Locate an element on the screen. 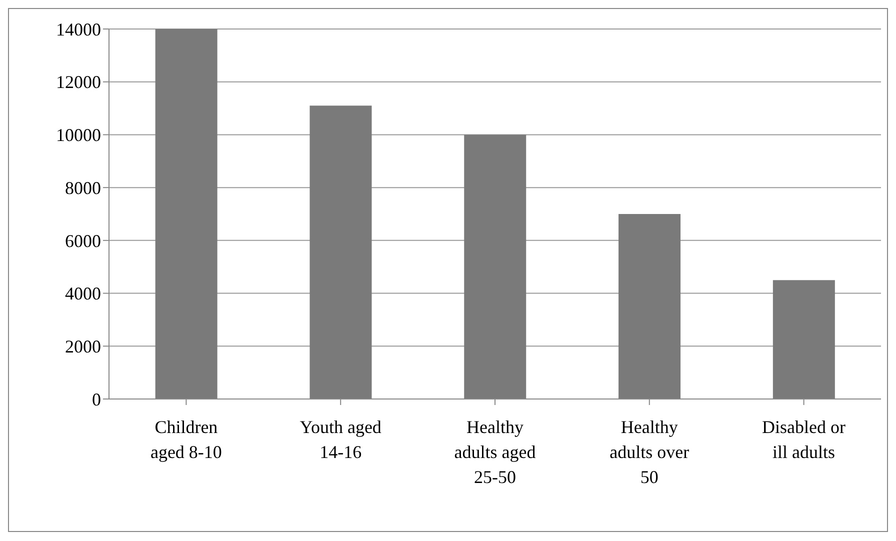 This screenshot has width=896, height=541. x-tick-label: Children aged 8-10 is located at coordinates (186, 439).